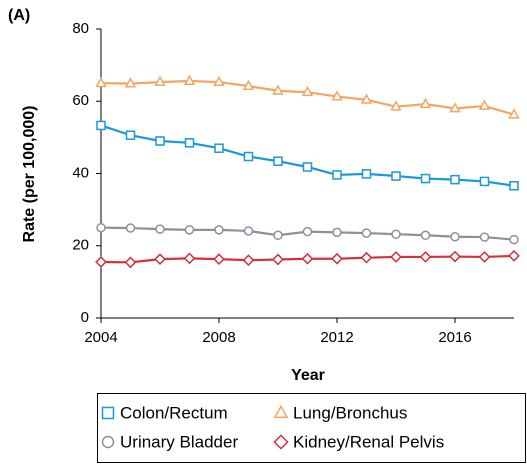 The width and height of the screenshot is (527, 465). What do you see at coordinates (80, 28) in the screenshot?
I see `y-tick-label: 80` at bounding box center [80, 28].